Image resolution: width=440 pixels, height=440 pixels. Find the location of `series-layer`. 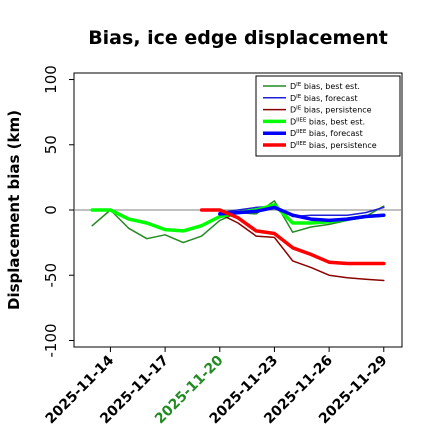

series-layer is located at coordinates (238, 241).